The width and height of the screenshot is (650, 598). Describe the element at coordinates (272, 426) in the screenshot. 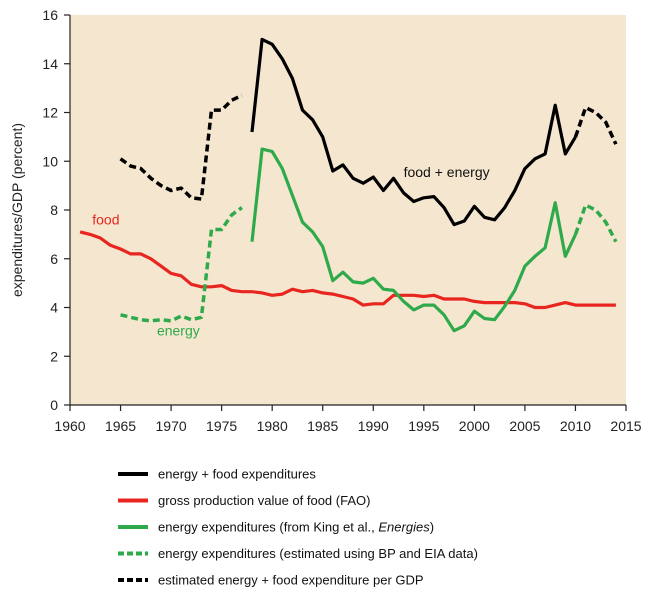

I see `x-tick-label: 1980` at that location.